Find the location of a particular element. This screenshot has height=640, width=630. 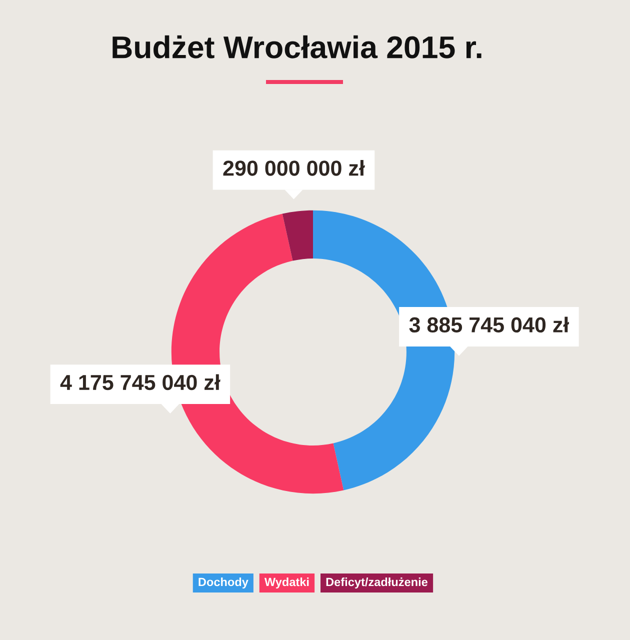

donut-slice is located at coordinates (297, 235).